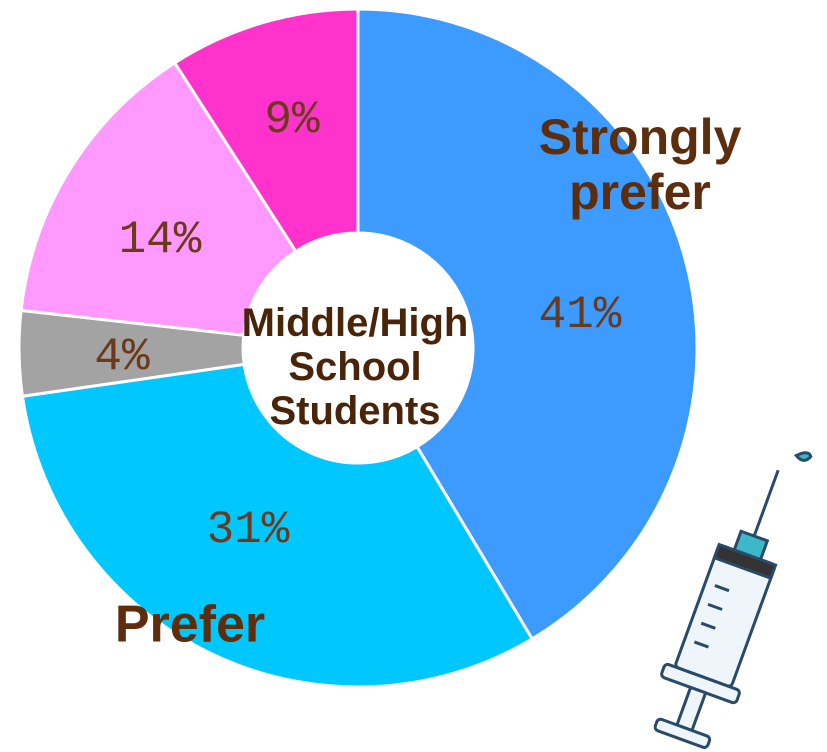  What do you see at coordinates (160, 240) in the screenshot?
I see `value-label: 14%` at bounding box center [160, 240].